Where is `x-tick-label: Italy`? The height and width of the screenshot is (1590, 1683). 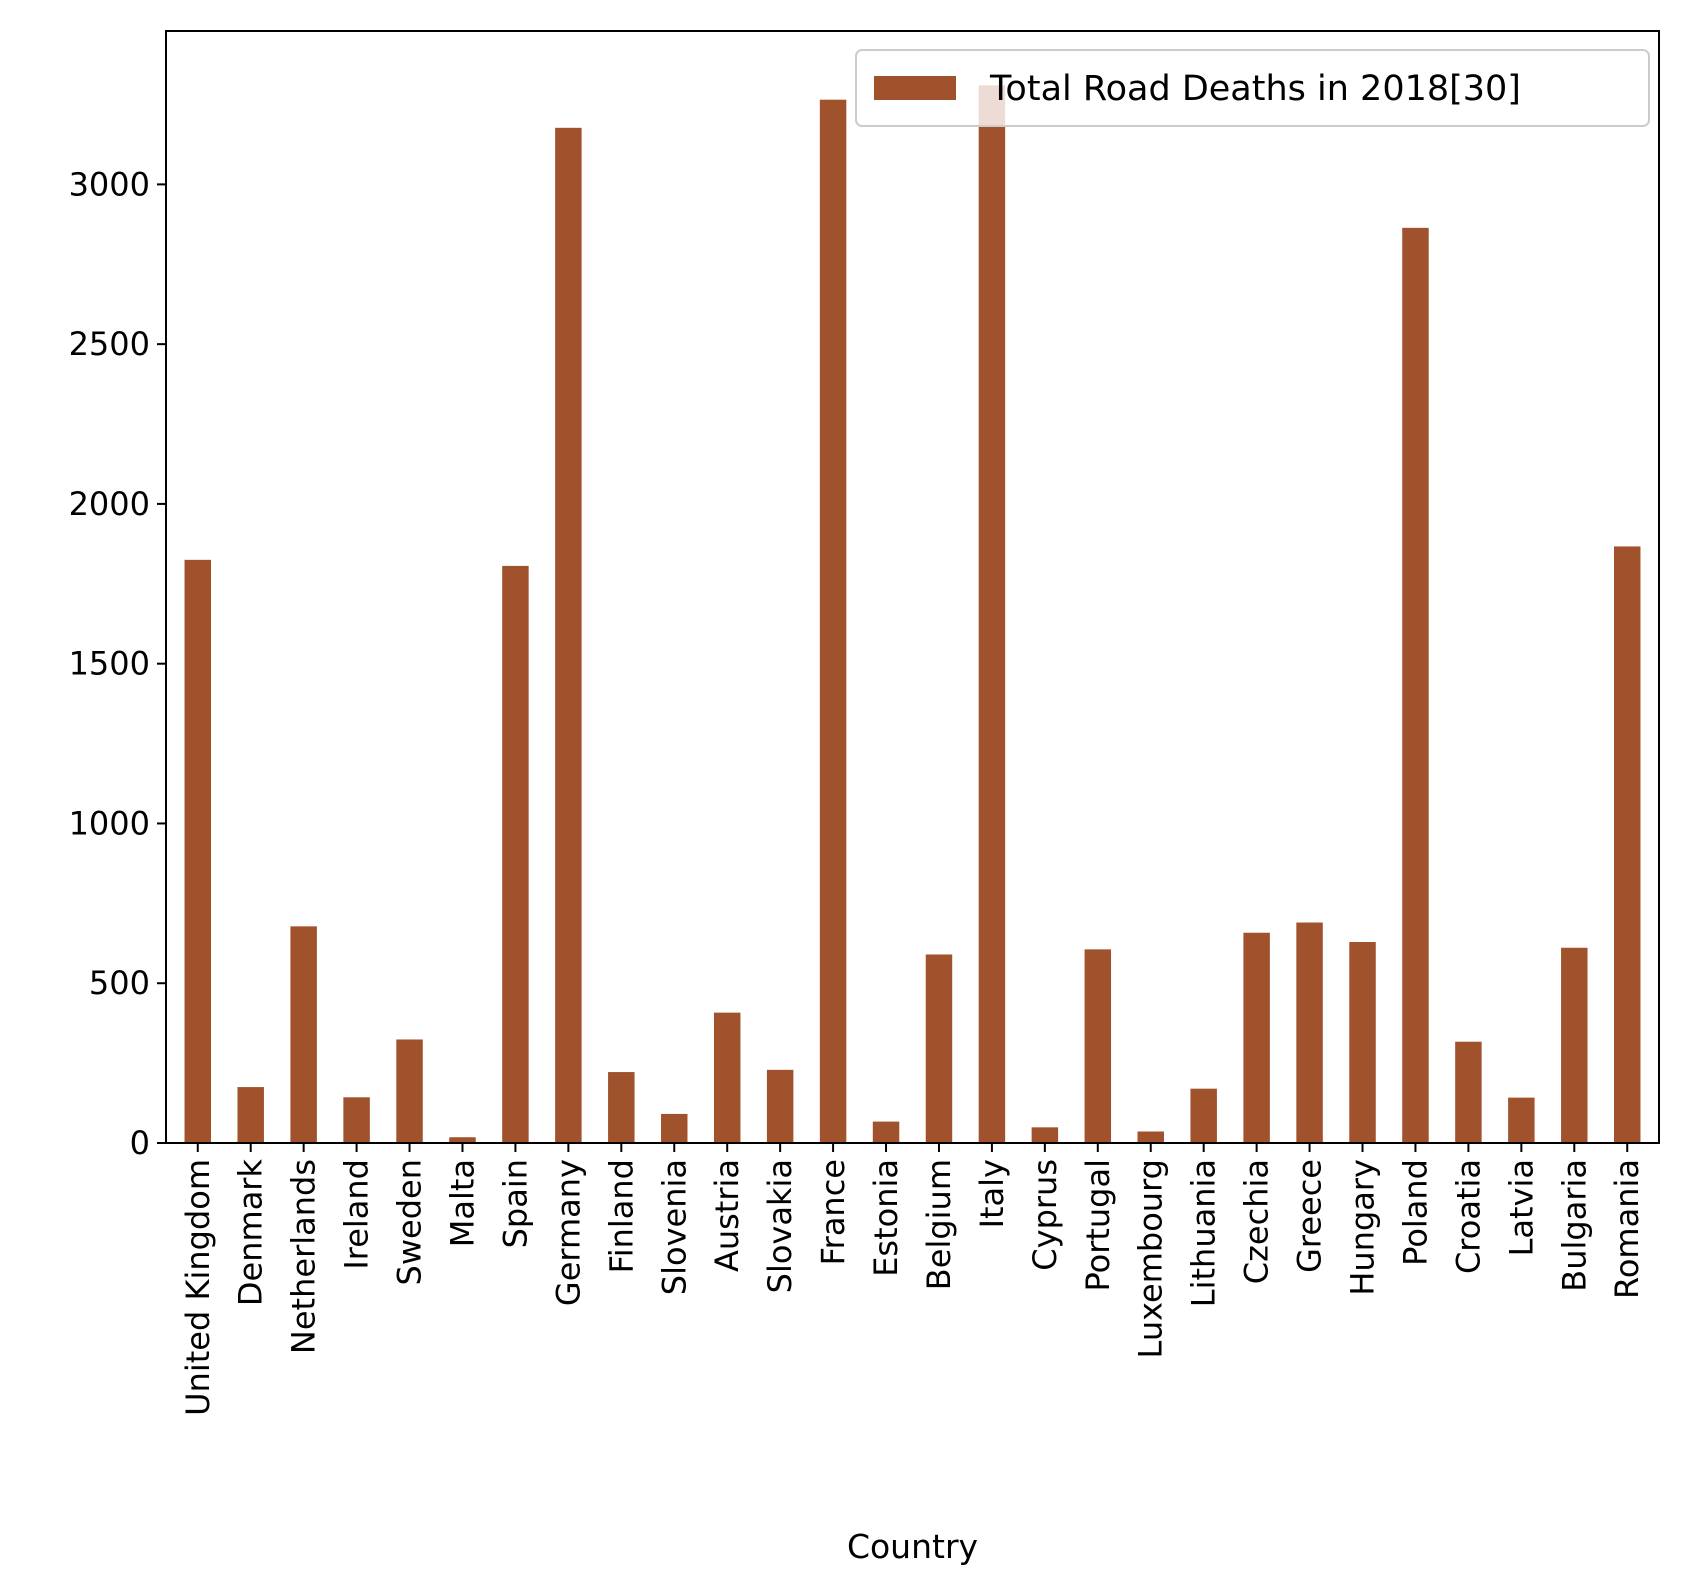 x-tick-label: Italy is located at coordinates (992, 1193).